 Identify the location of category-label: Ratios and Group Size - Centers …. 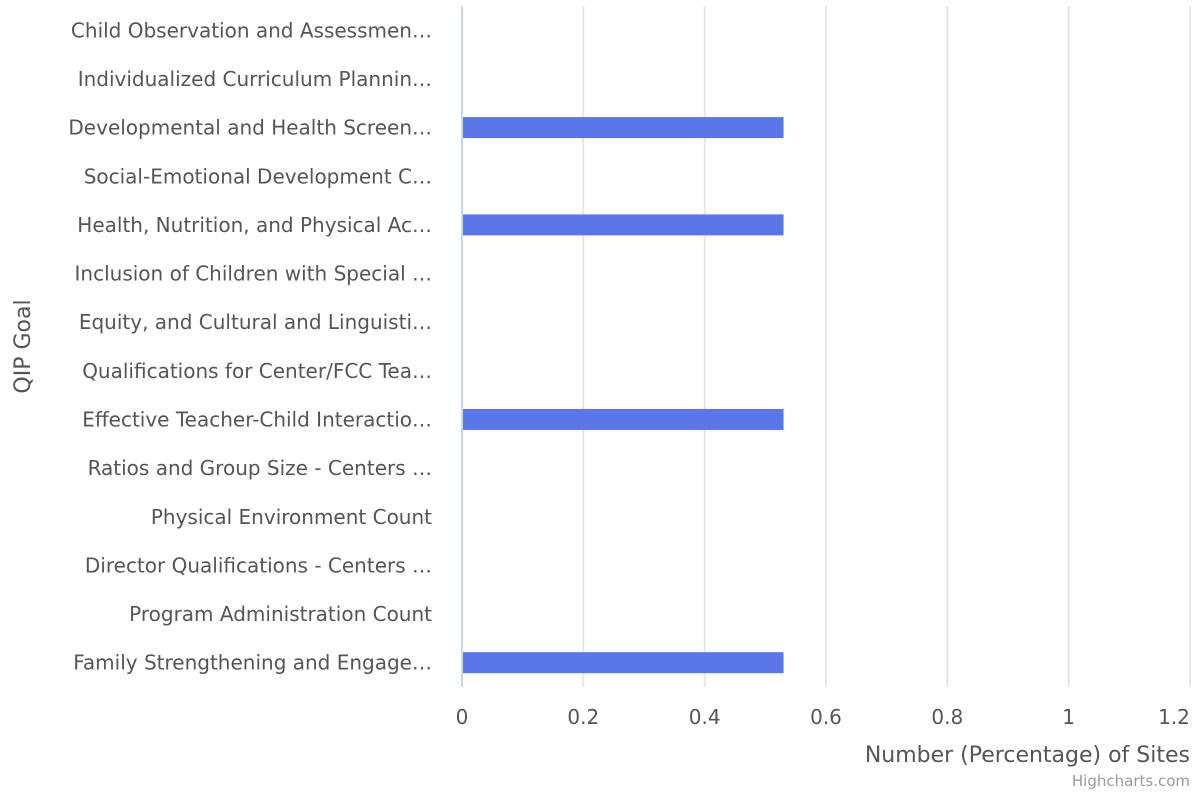
(260, 468).